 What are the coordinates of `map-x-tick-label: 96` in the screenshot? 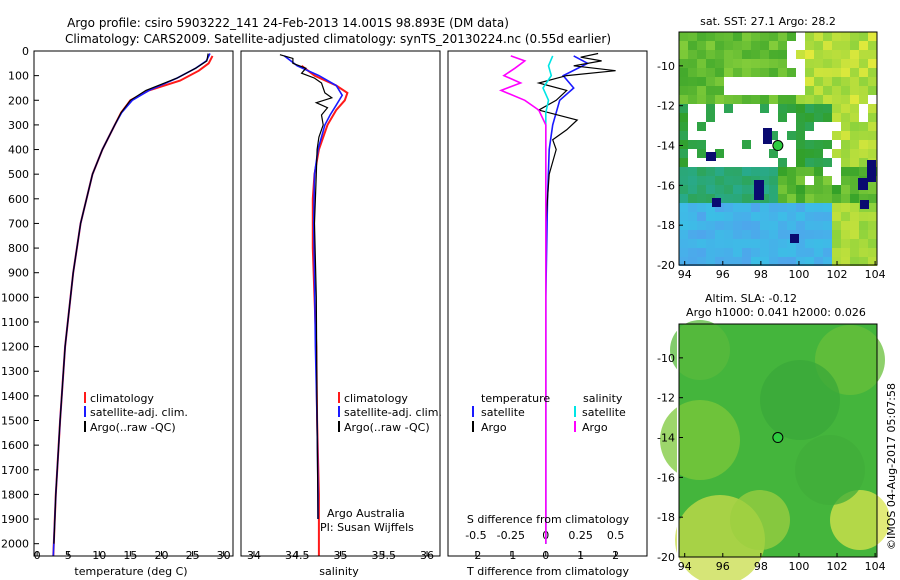 It's located at (723, 566).